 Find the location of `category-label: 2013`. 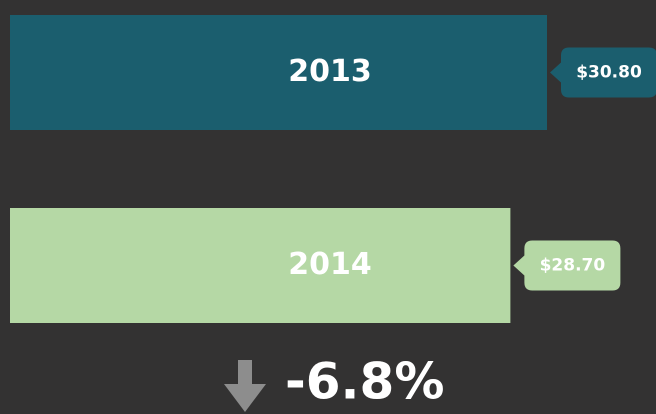

category-label: 2013 is located at coordinates (330, 71).